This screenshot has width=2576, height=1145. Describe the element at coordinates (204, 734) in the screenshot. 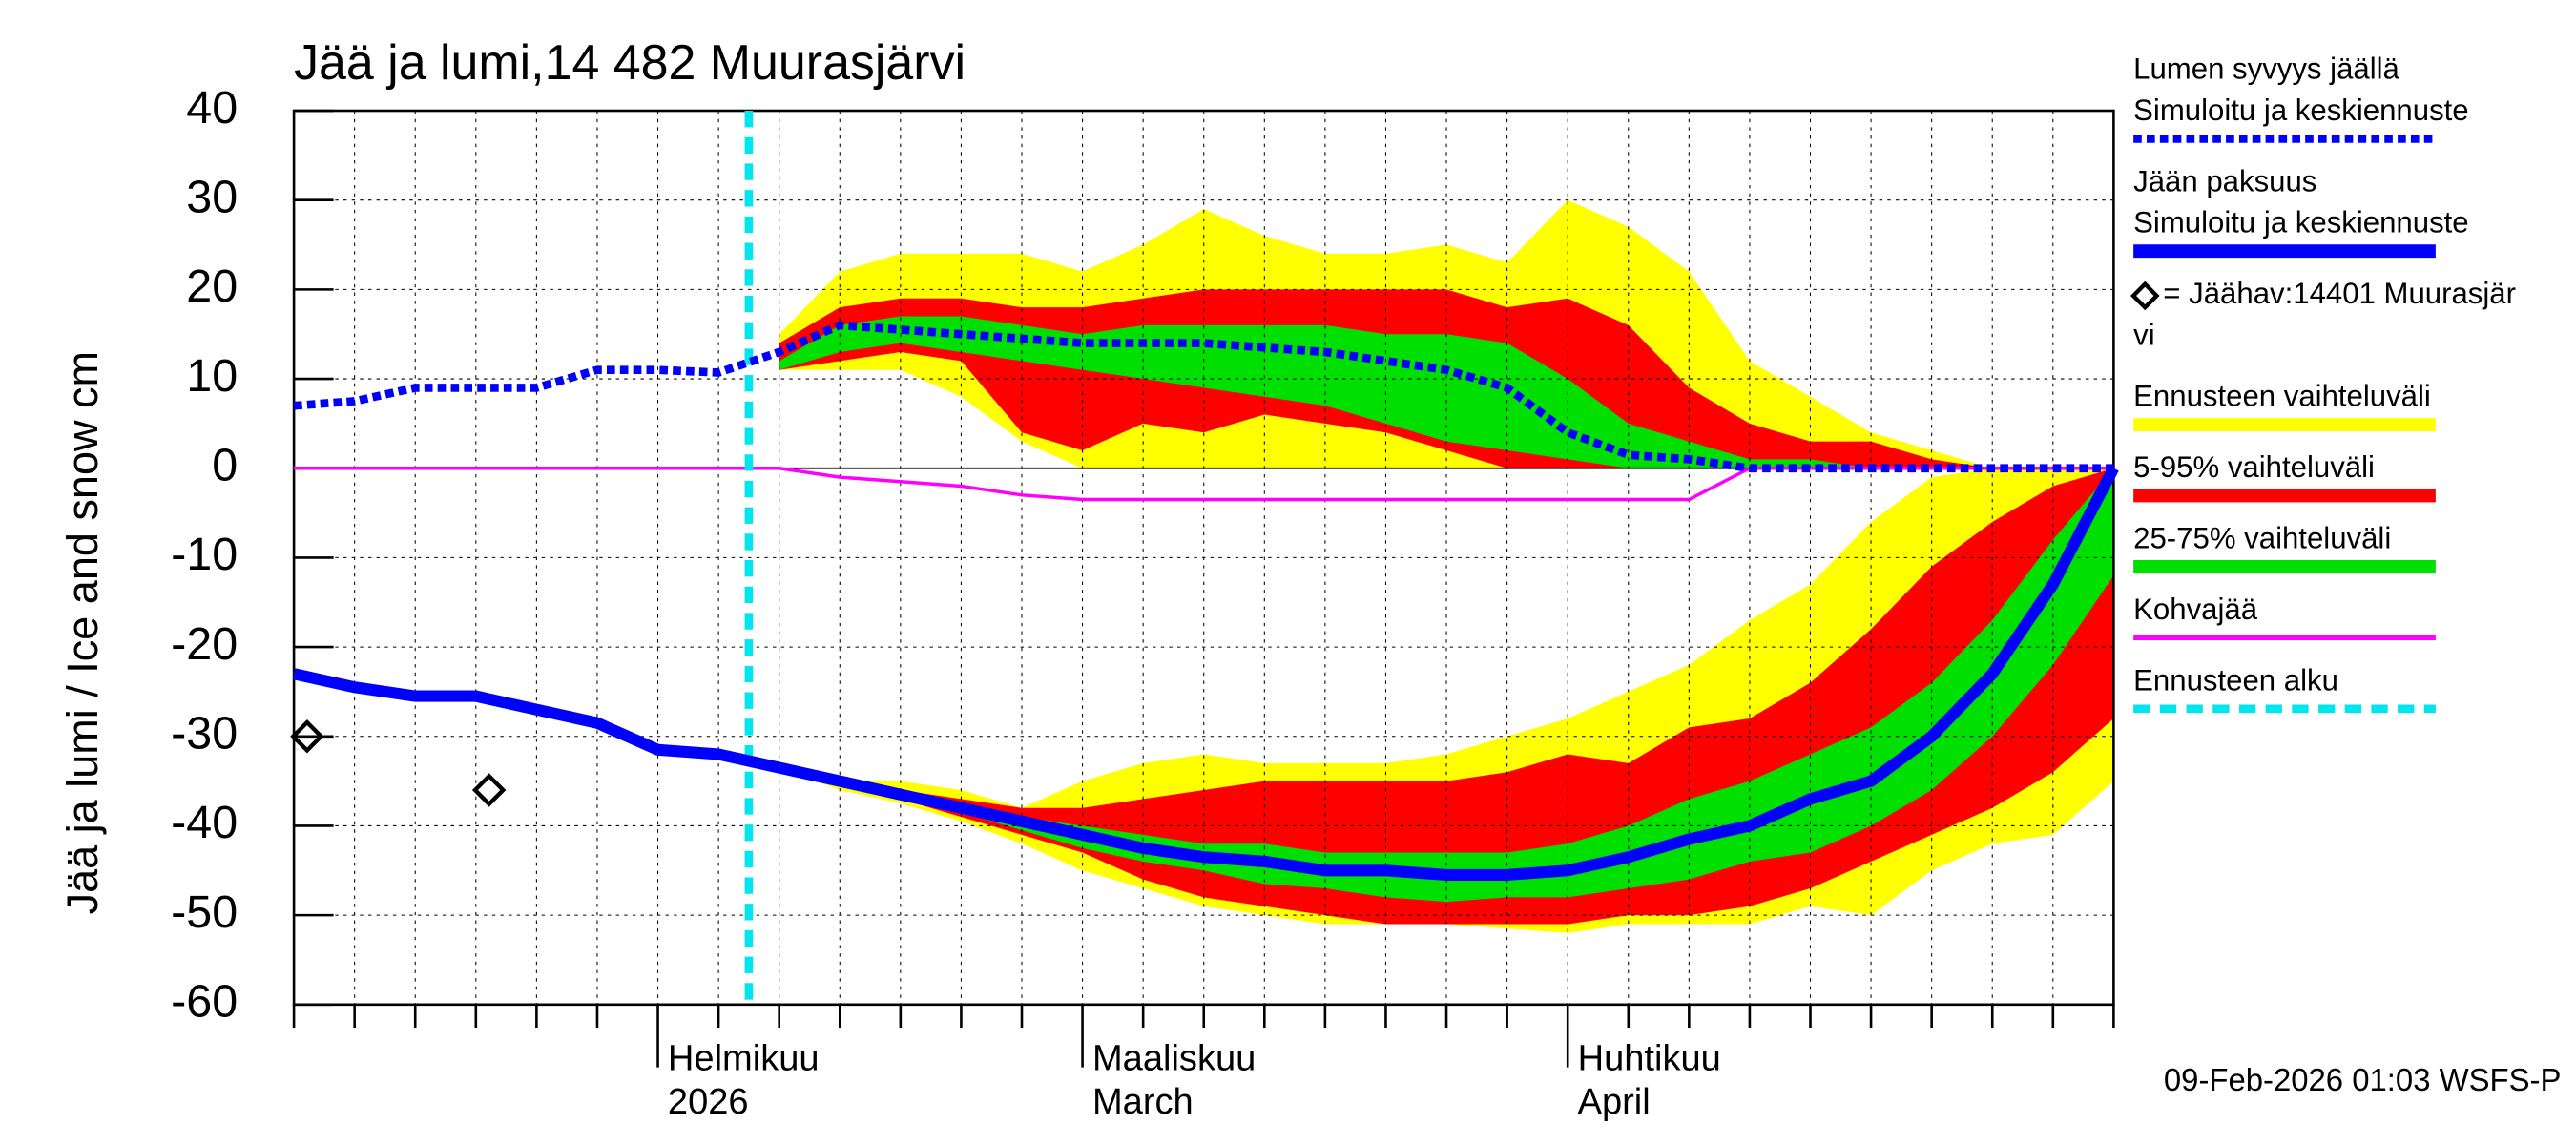

I see `y-tick-label: -30` at that location.